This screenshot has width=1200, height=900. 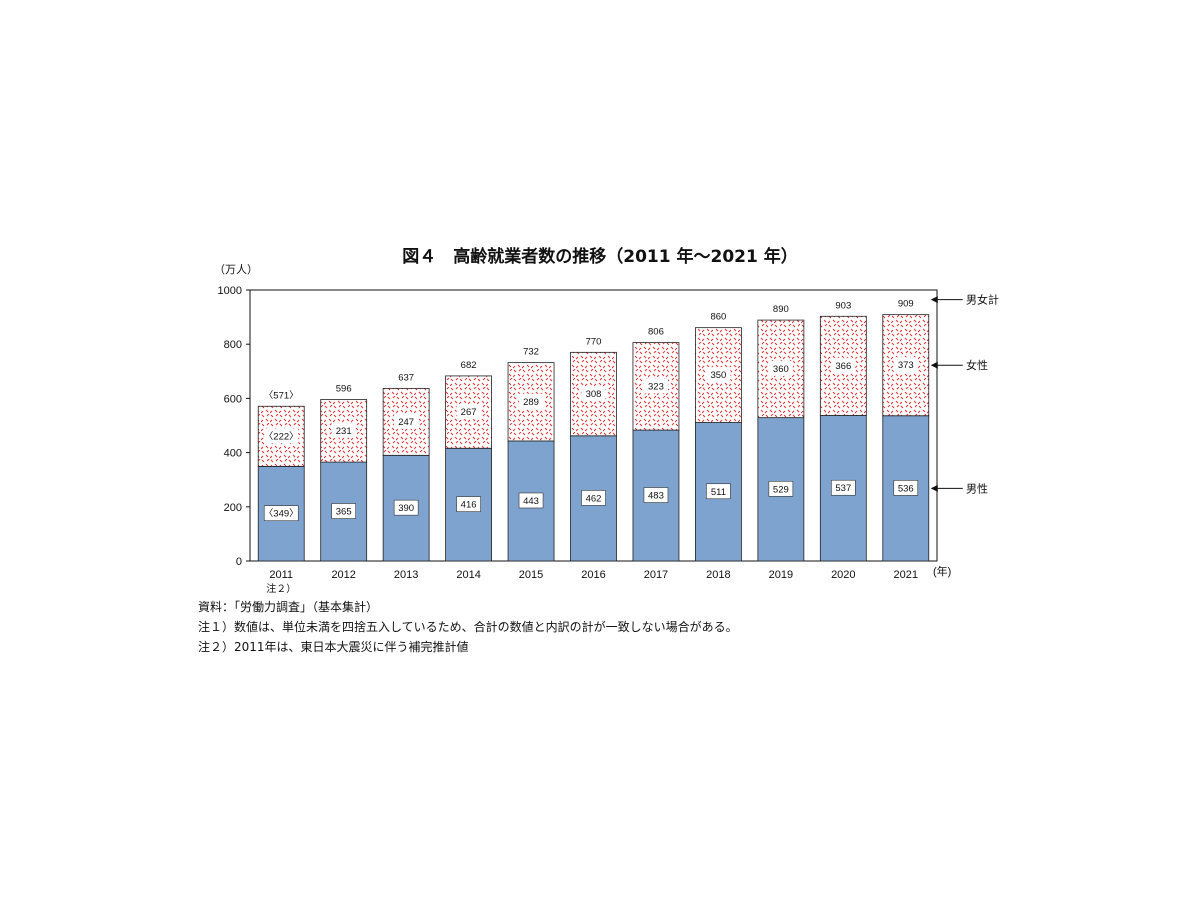 I want to click on female-value-label: 231, so click(x=344, y=431).